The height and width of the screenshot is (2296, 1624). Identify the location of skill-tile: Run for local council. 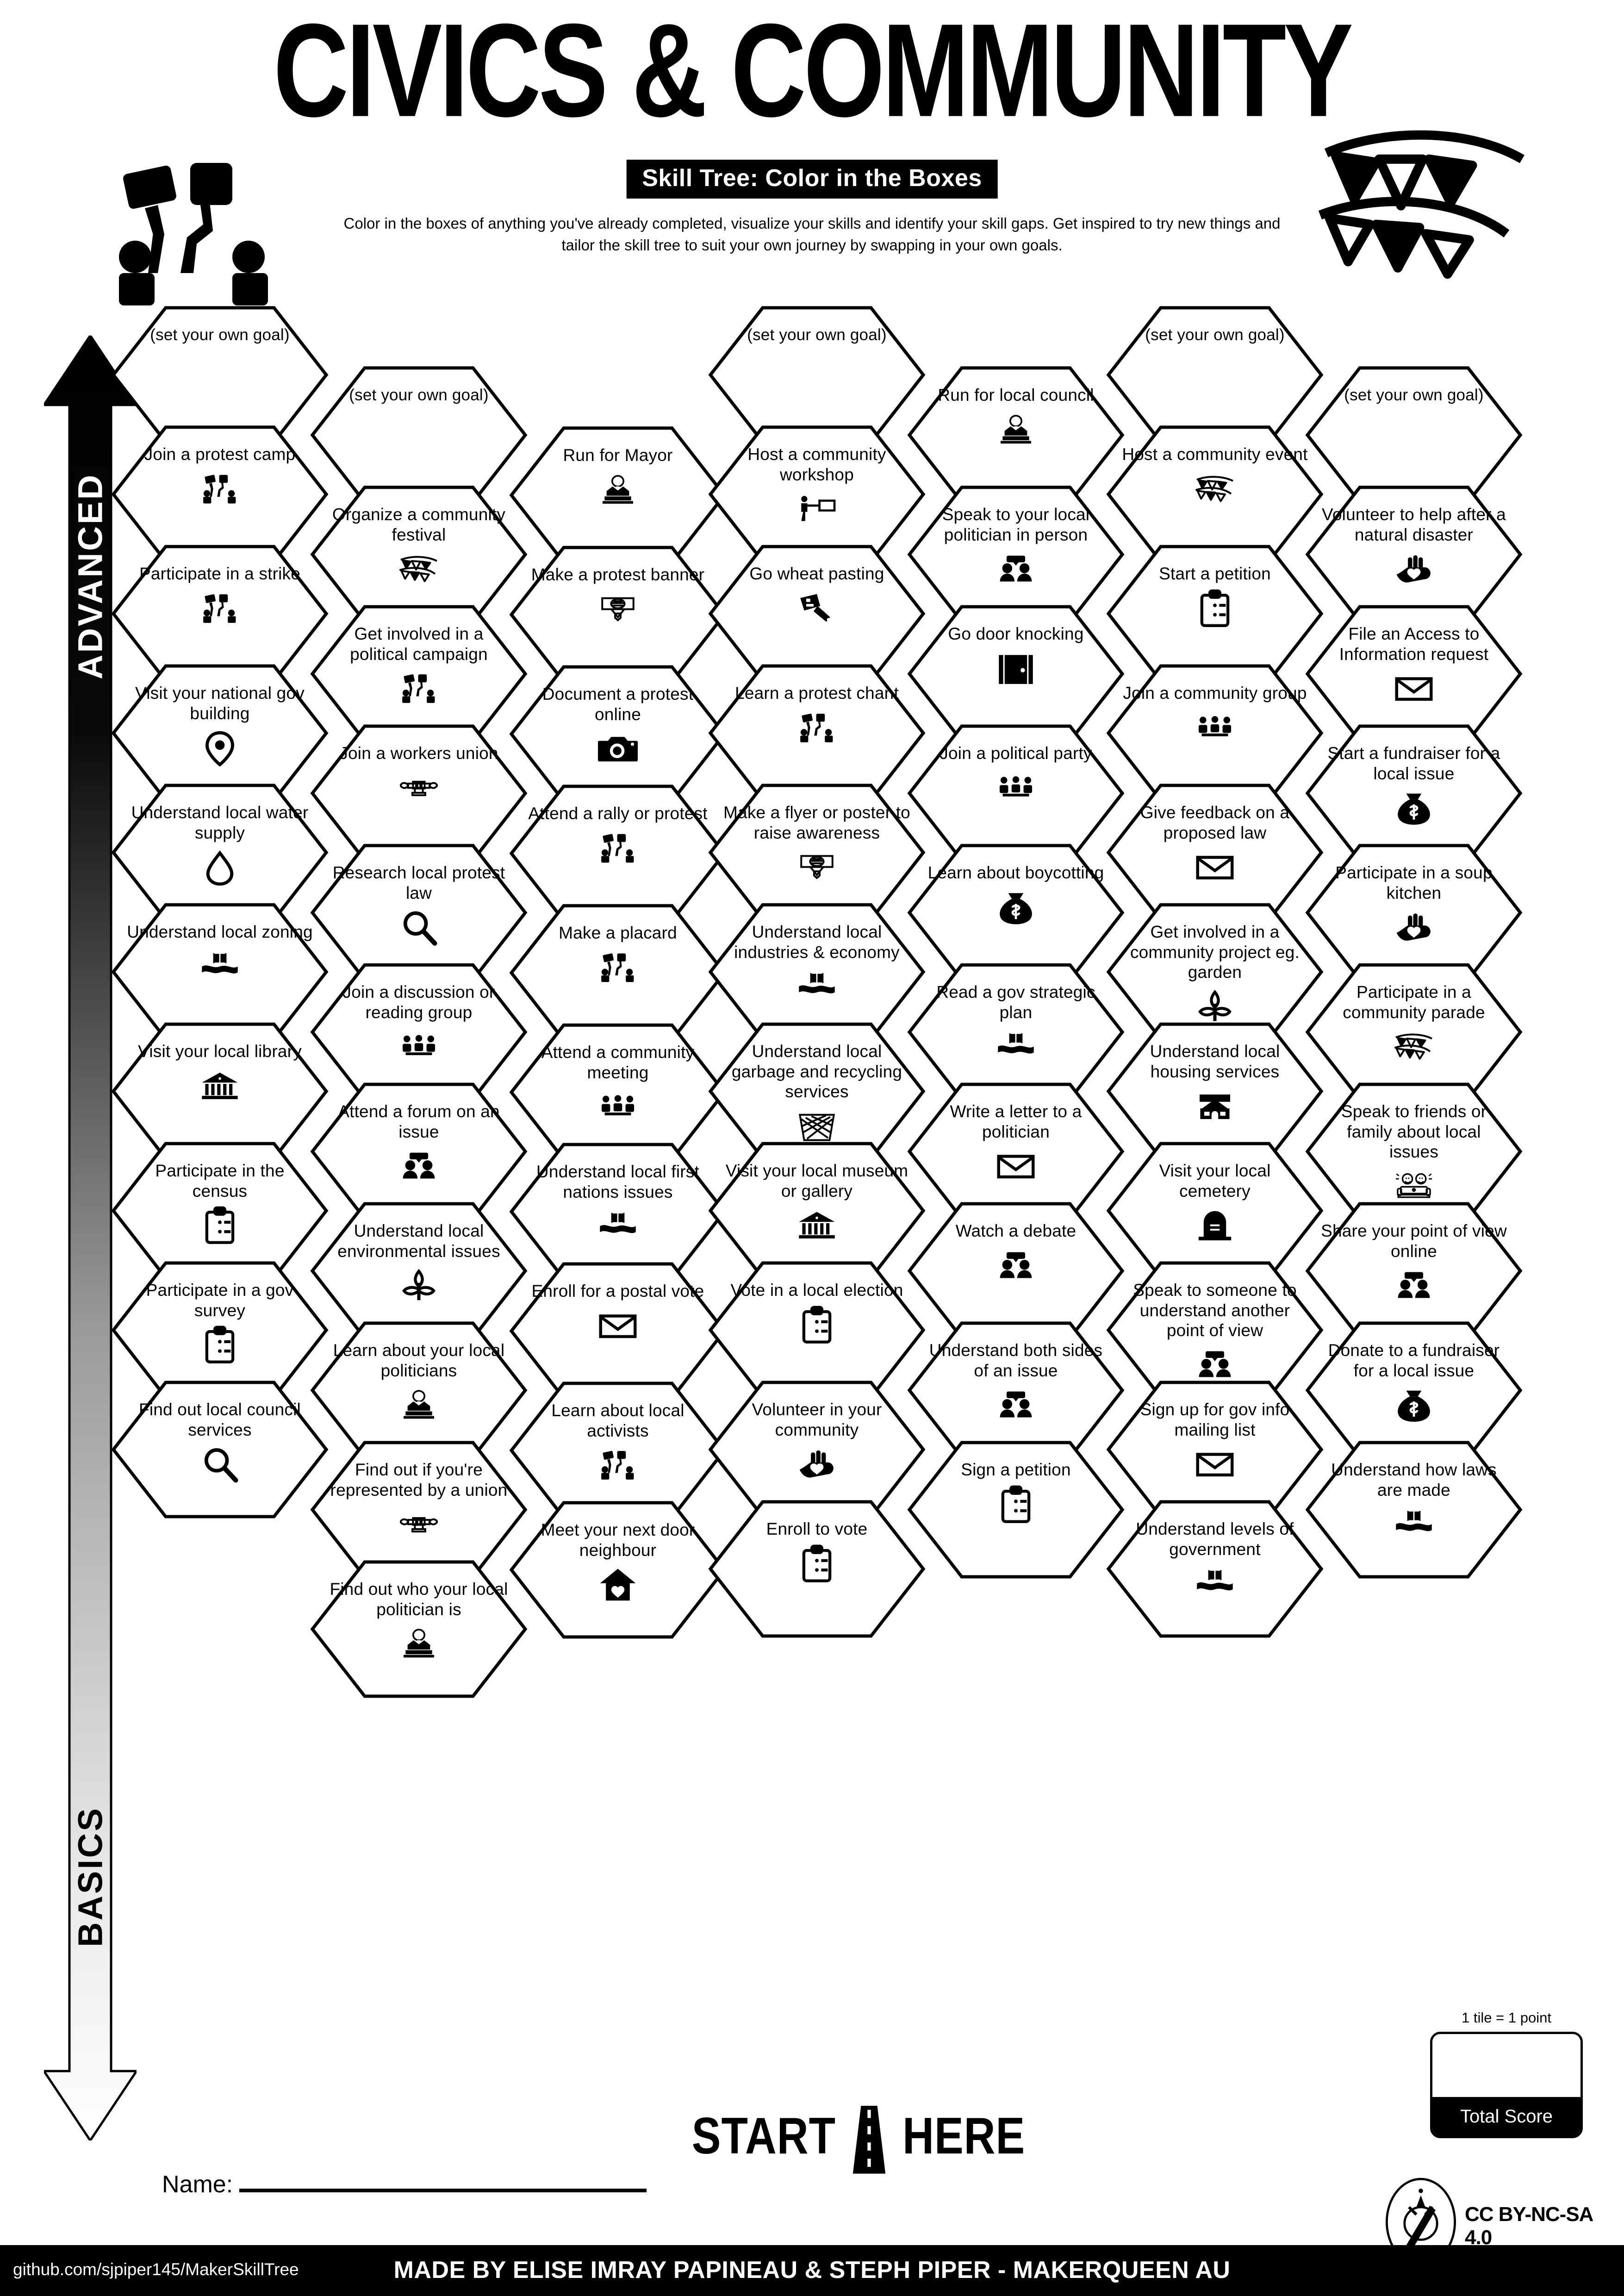
(1016, 435).